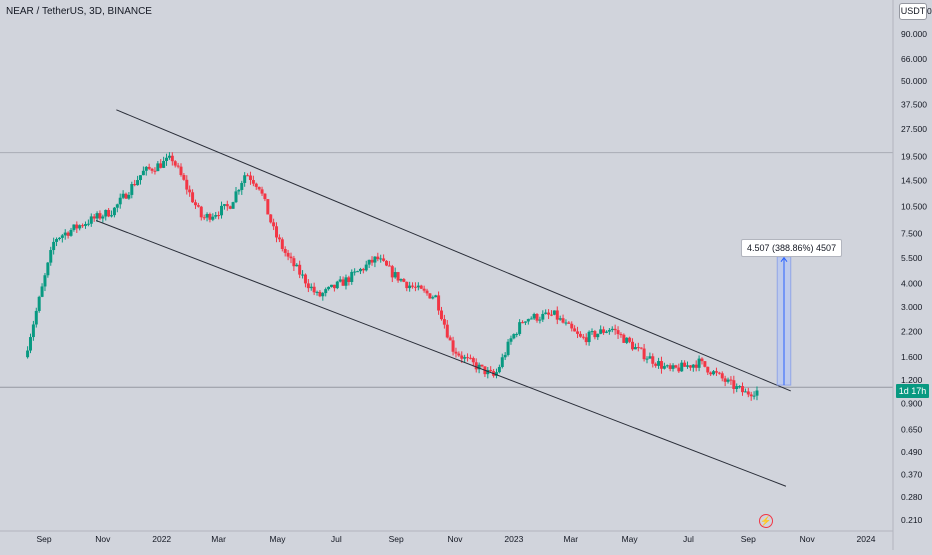 Image resolution: width=932 pixels, height=555 pixels. I want to click on price-tick-label: 19.500, so click(914, 157).